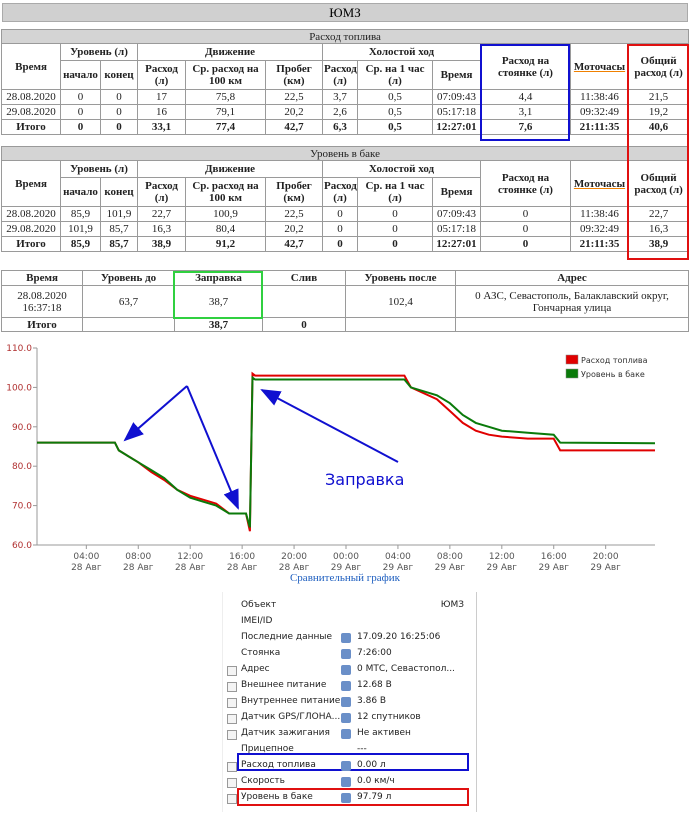  I want to click on cell, so click(128, 324).